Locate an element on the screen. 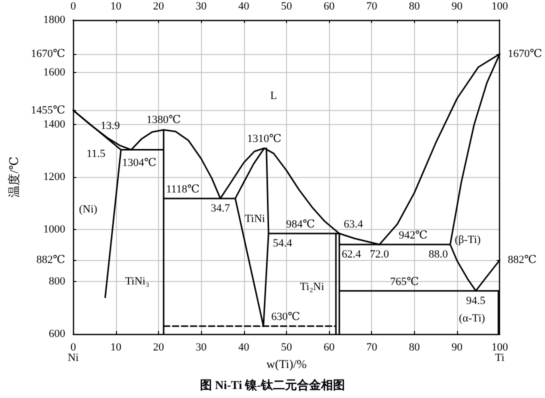 The height and width of the screenshot is (398, 545). x2-tick-label: 30 is located at coordinates (202, 6).